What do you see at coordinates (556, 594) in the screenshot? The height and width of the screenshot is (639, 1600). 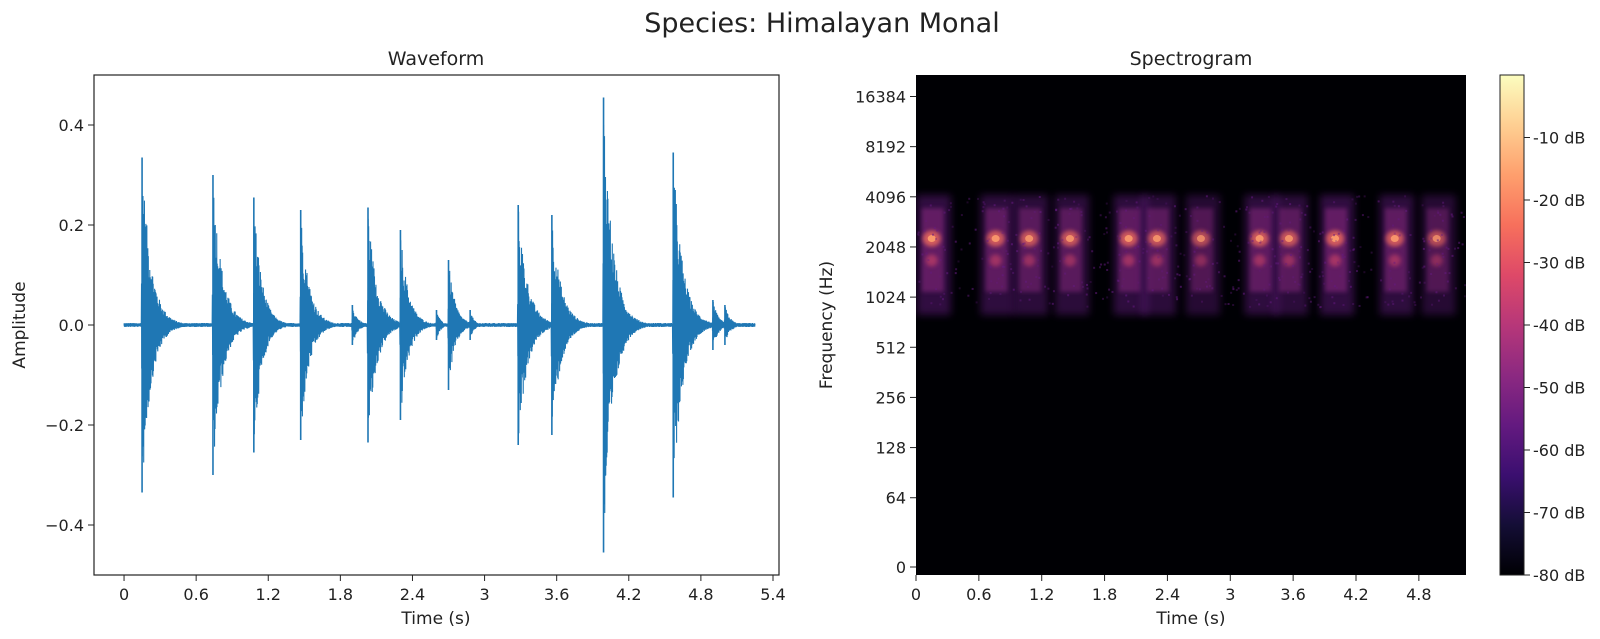 I see `waveform-x-tick-label: 3.6` at bounding box center [556, 594].